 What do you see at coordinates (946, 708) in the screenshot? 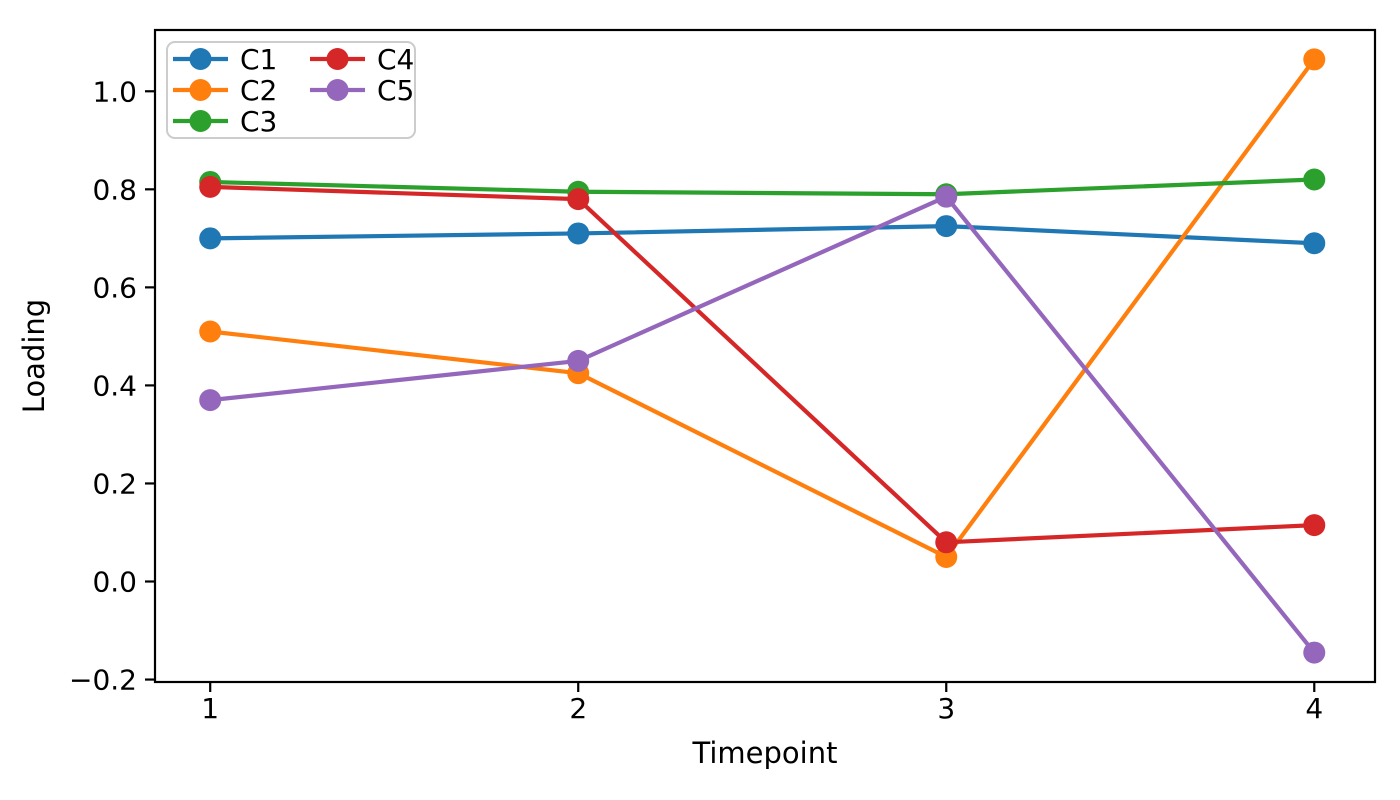
I see `x-tick-label: 3` at bounding box center [946, 708].